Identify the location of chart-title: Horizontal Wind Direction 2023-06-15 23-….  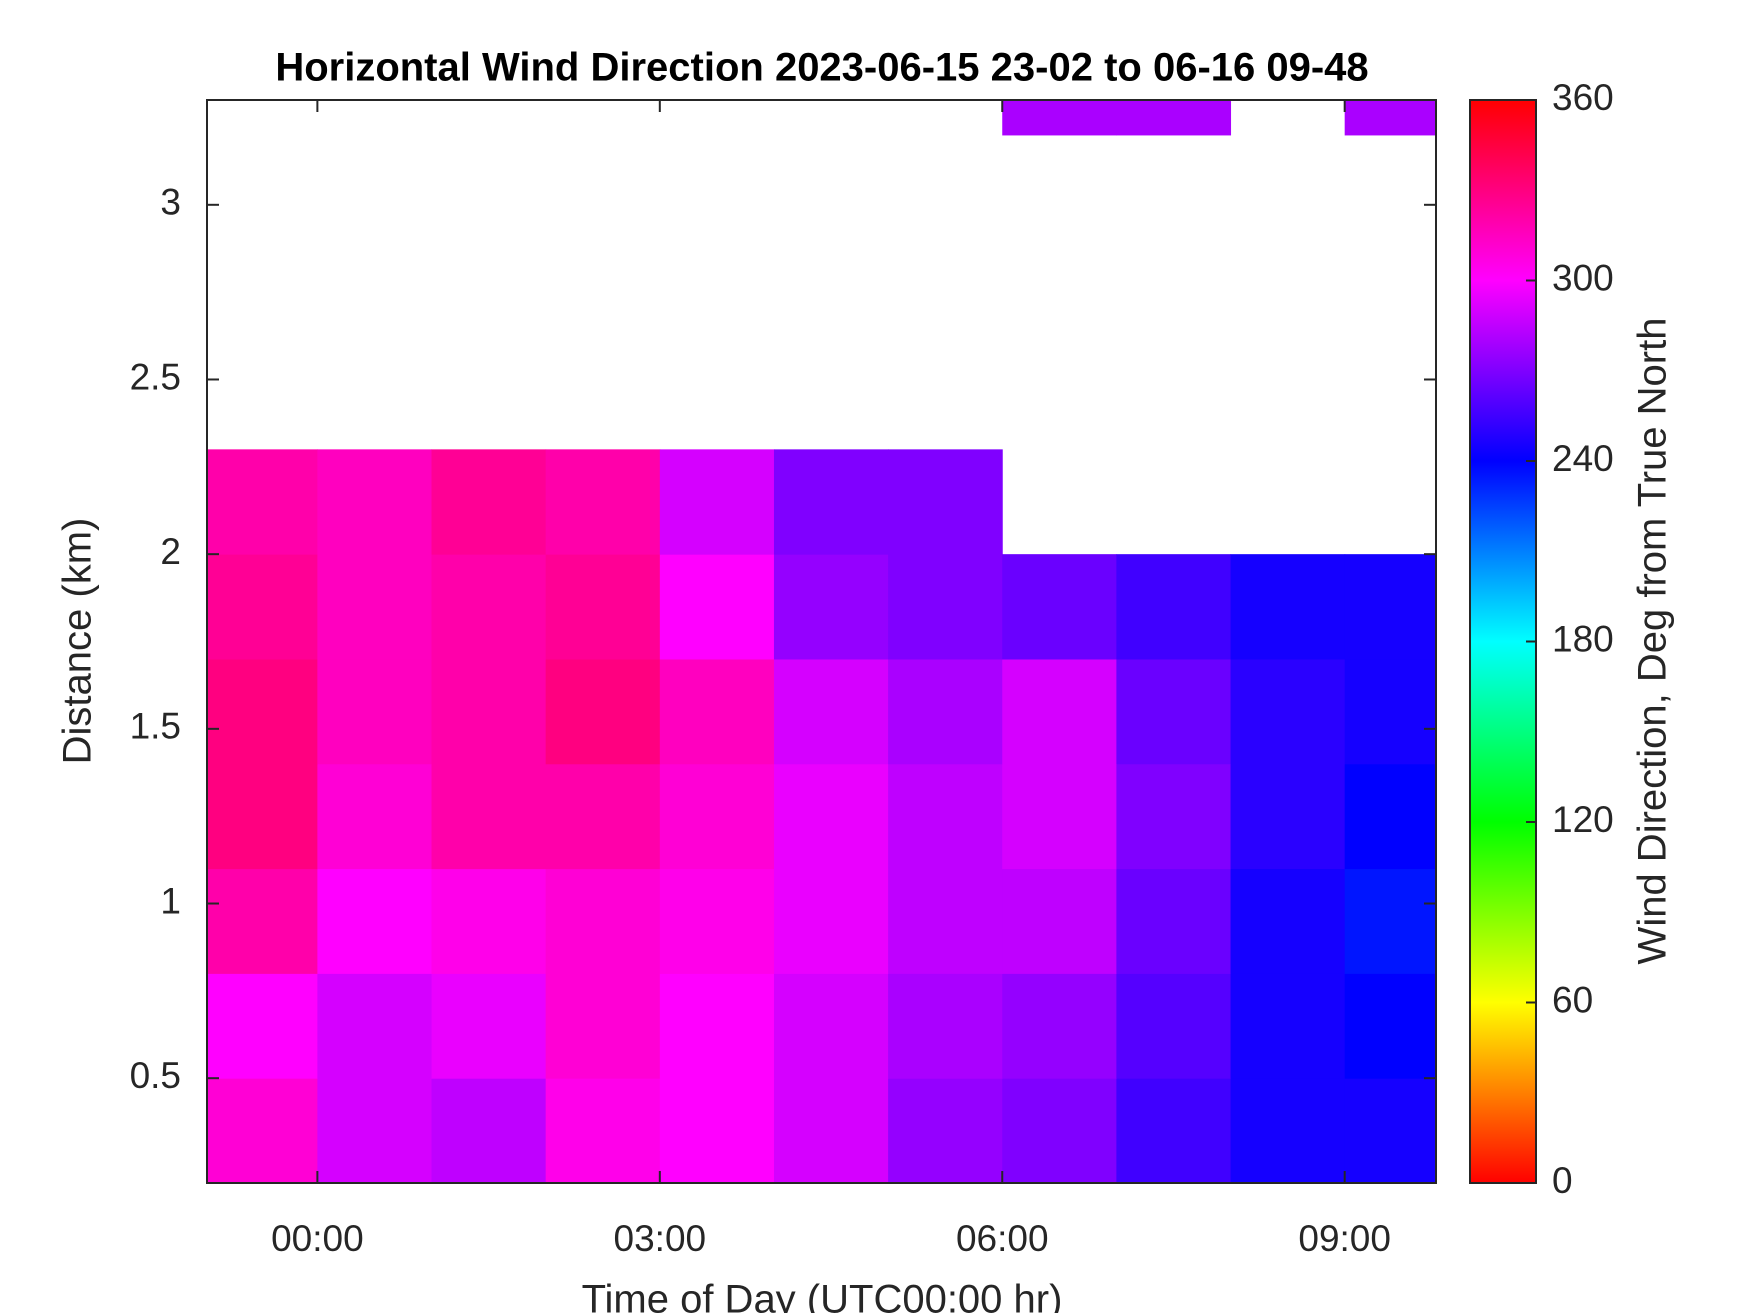
(821, 68).